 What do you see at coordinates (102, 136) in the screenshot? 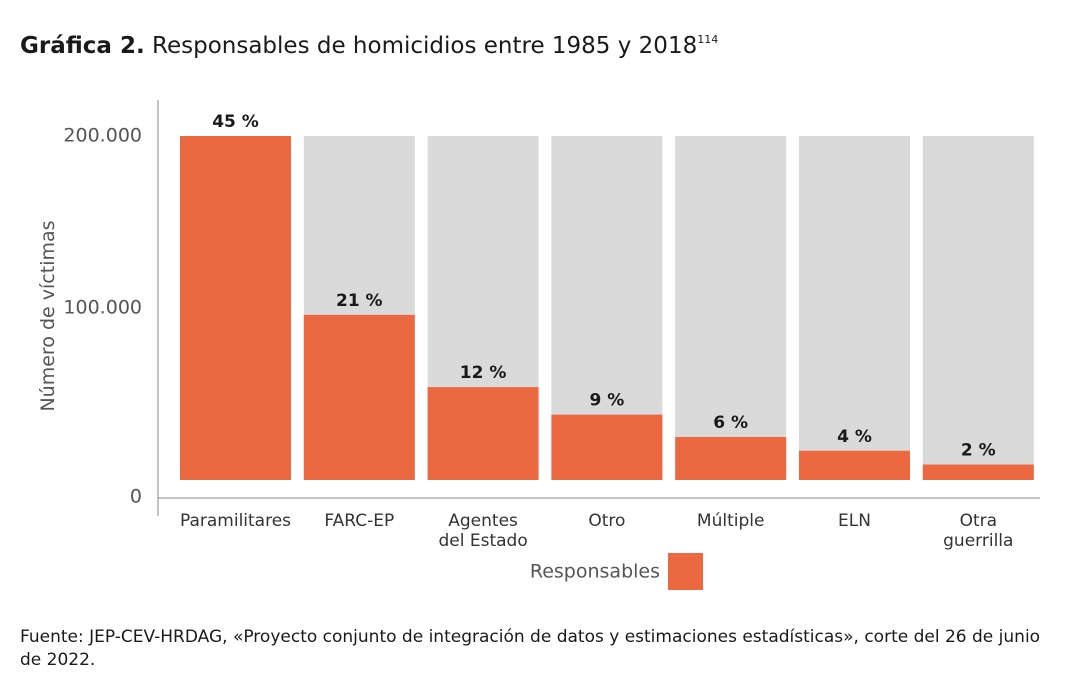
I see `y-tick-label: 200.000` at bounding box center [102, 136].